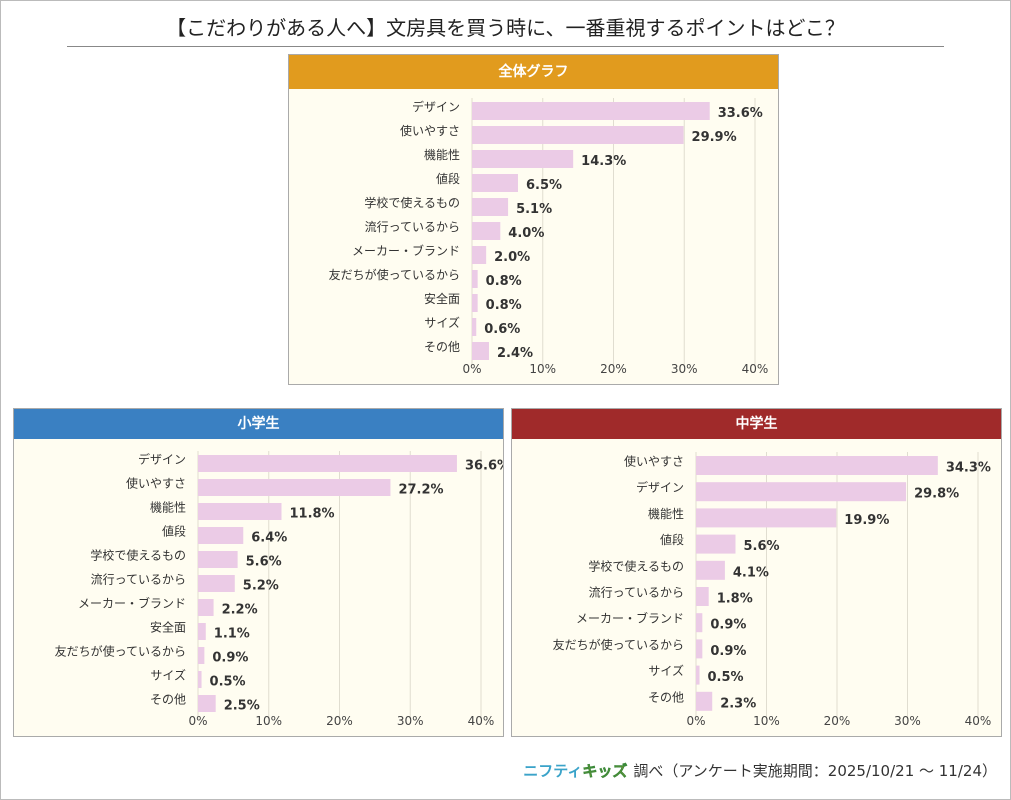 This screenshot has height=800, width=1011. Describe the element at coordinates (714, 137) in the screenshot. I see `data-label: 29.9%` at that location.